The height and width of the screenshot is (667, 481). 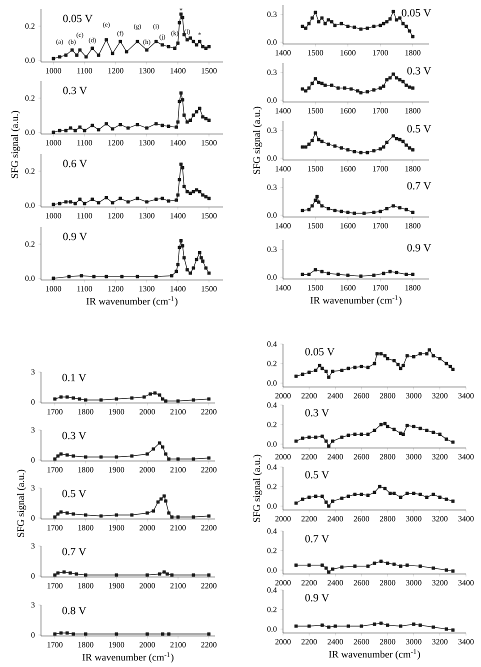 What do you see at coordinates (440, 395) in the screenshot?
I see `x-tick-label: 3200` at bounding box center [440, 395].